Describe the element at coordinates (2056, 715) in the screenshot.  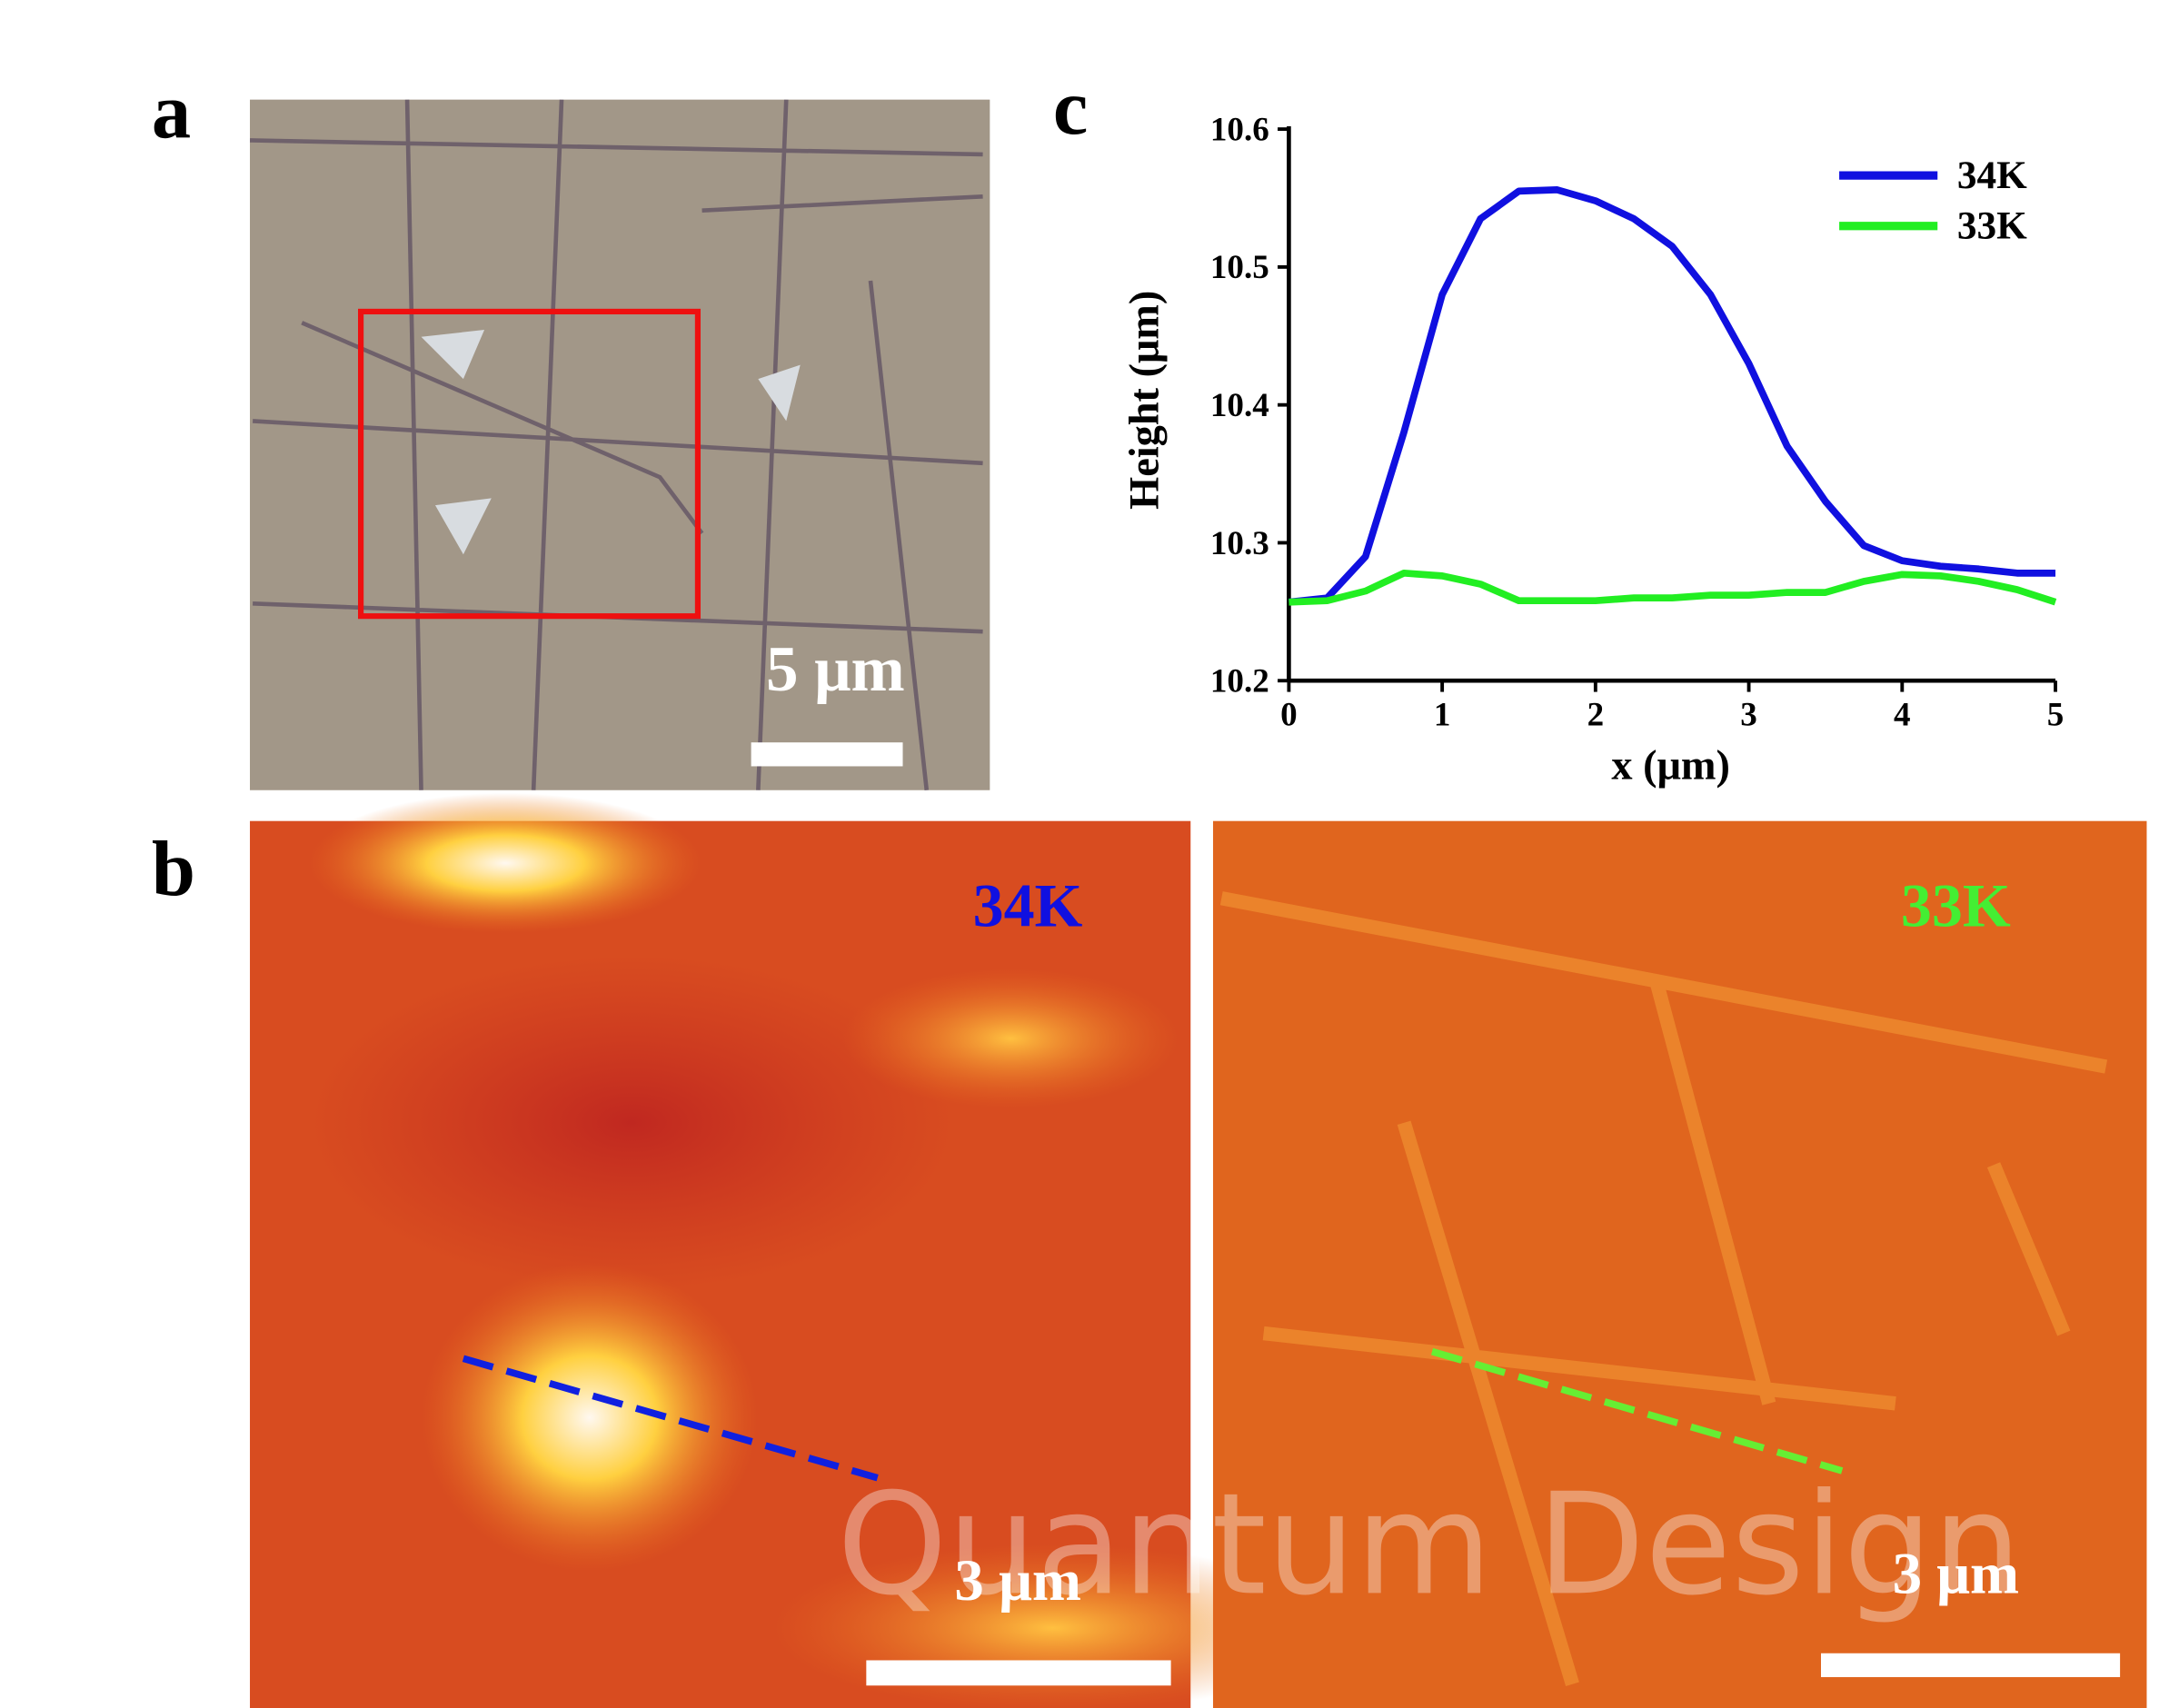
I see `x-tick-label: 5` at that location.